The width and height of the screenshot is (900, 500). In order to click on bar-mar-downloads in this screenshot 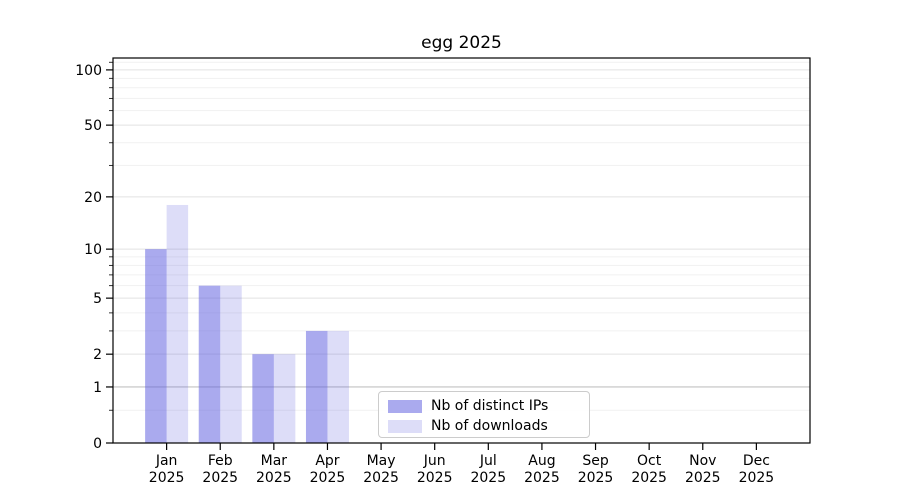, I will do `click(284, 398)`.